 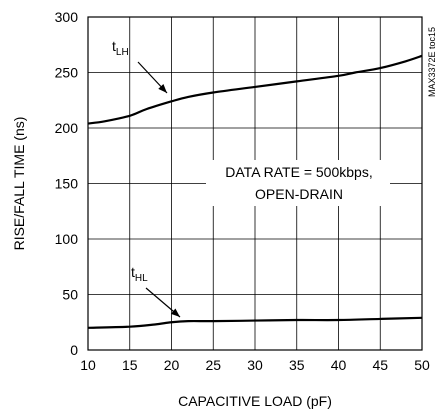 What do you see at coordinates (67, 184) in the screenshot?
I see `y-tick-label: 150` at bounding box center [67, 184].